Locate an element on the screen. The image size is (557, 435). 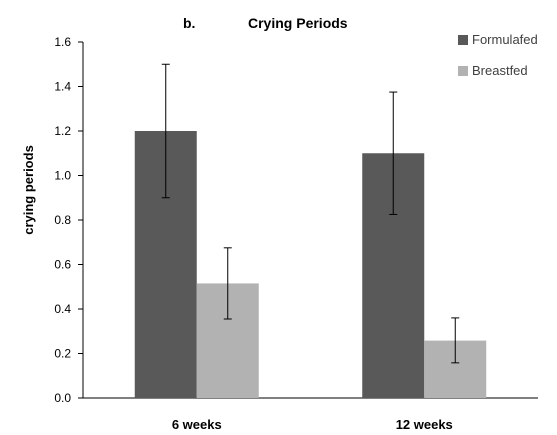
y-tick-label: 0.2 is located at coordinates (62, 354).